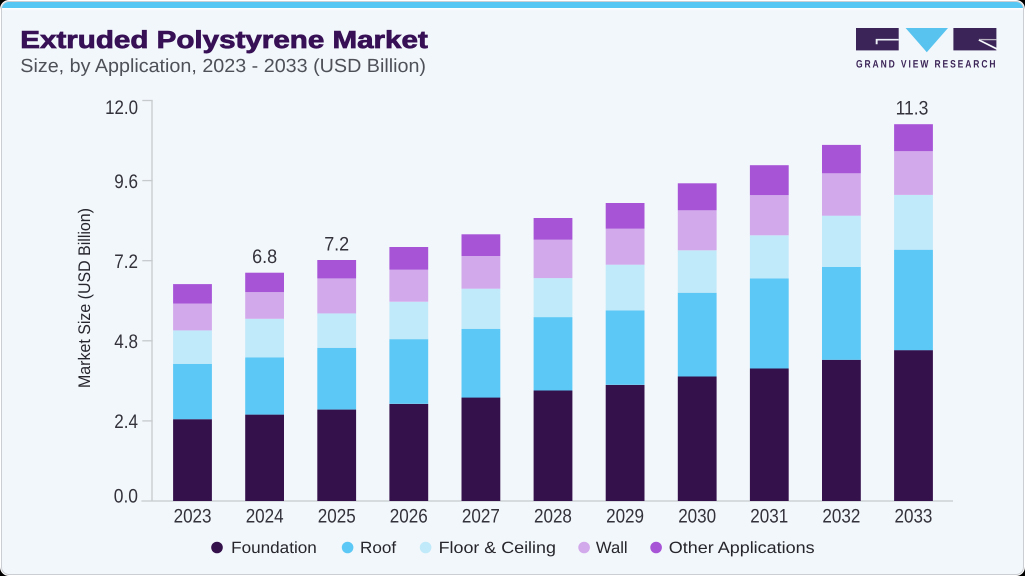 This screenshot has height=576, width=1025. Describe the element at coordinates (409, 517) in the screenshot. I see `svg-text: 2026` at that location.